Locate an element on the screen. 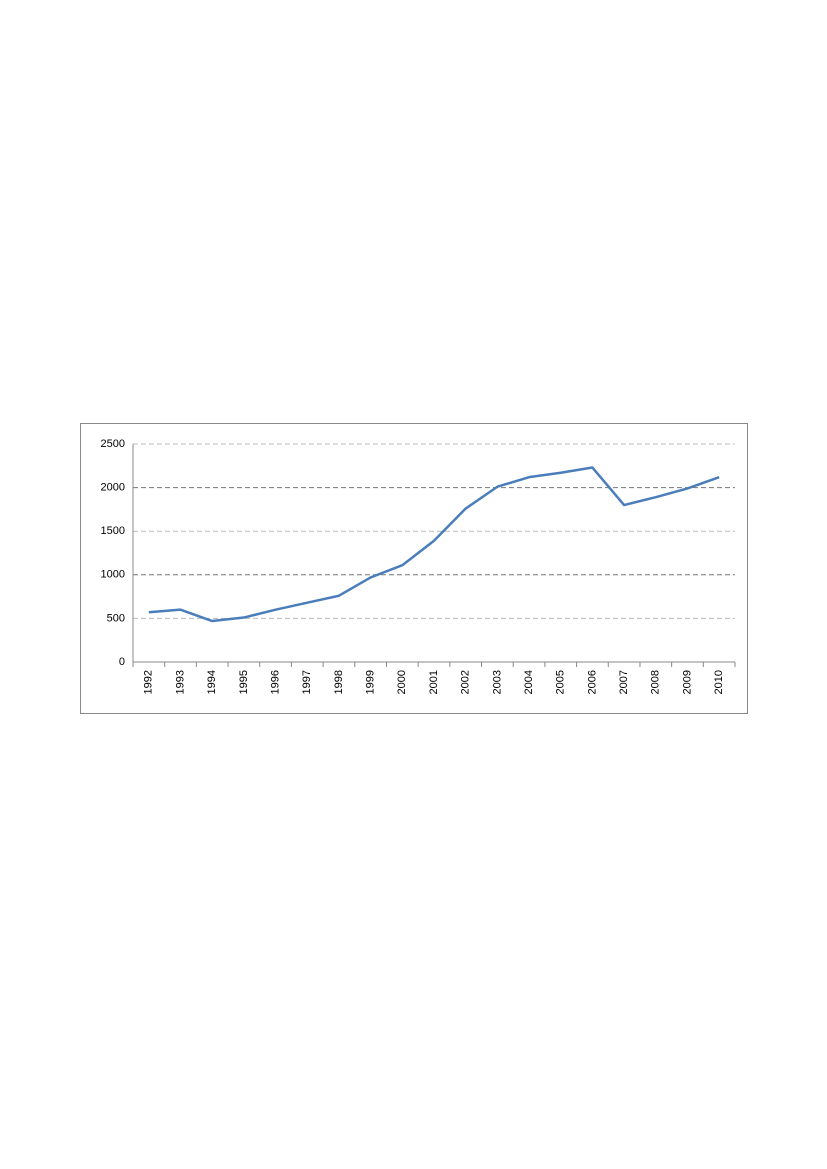  y-tick-label: 500 is located at coordinates (116, 618).